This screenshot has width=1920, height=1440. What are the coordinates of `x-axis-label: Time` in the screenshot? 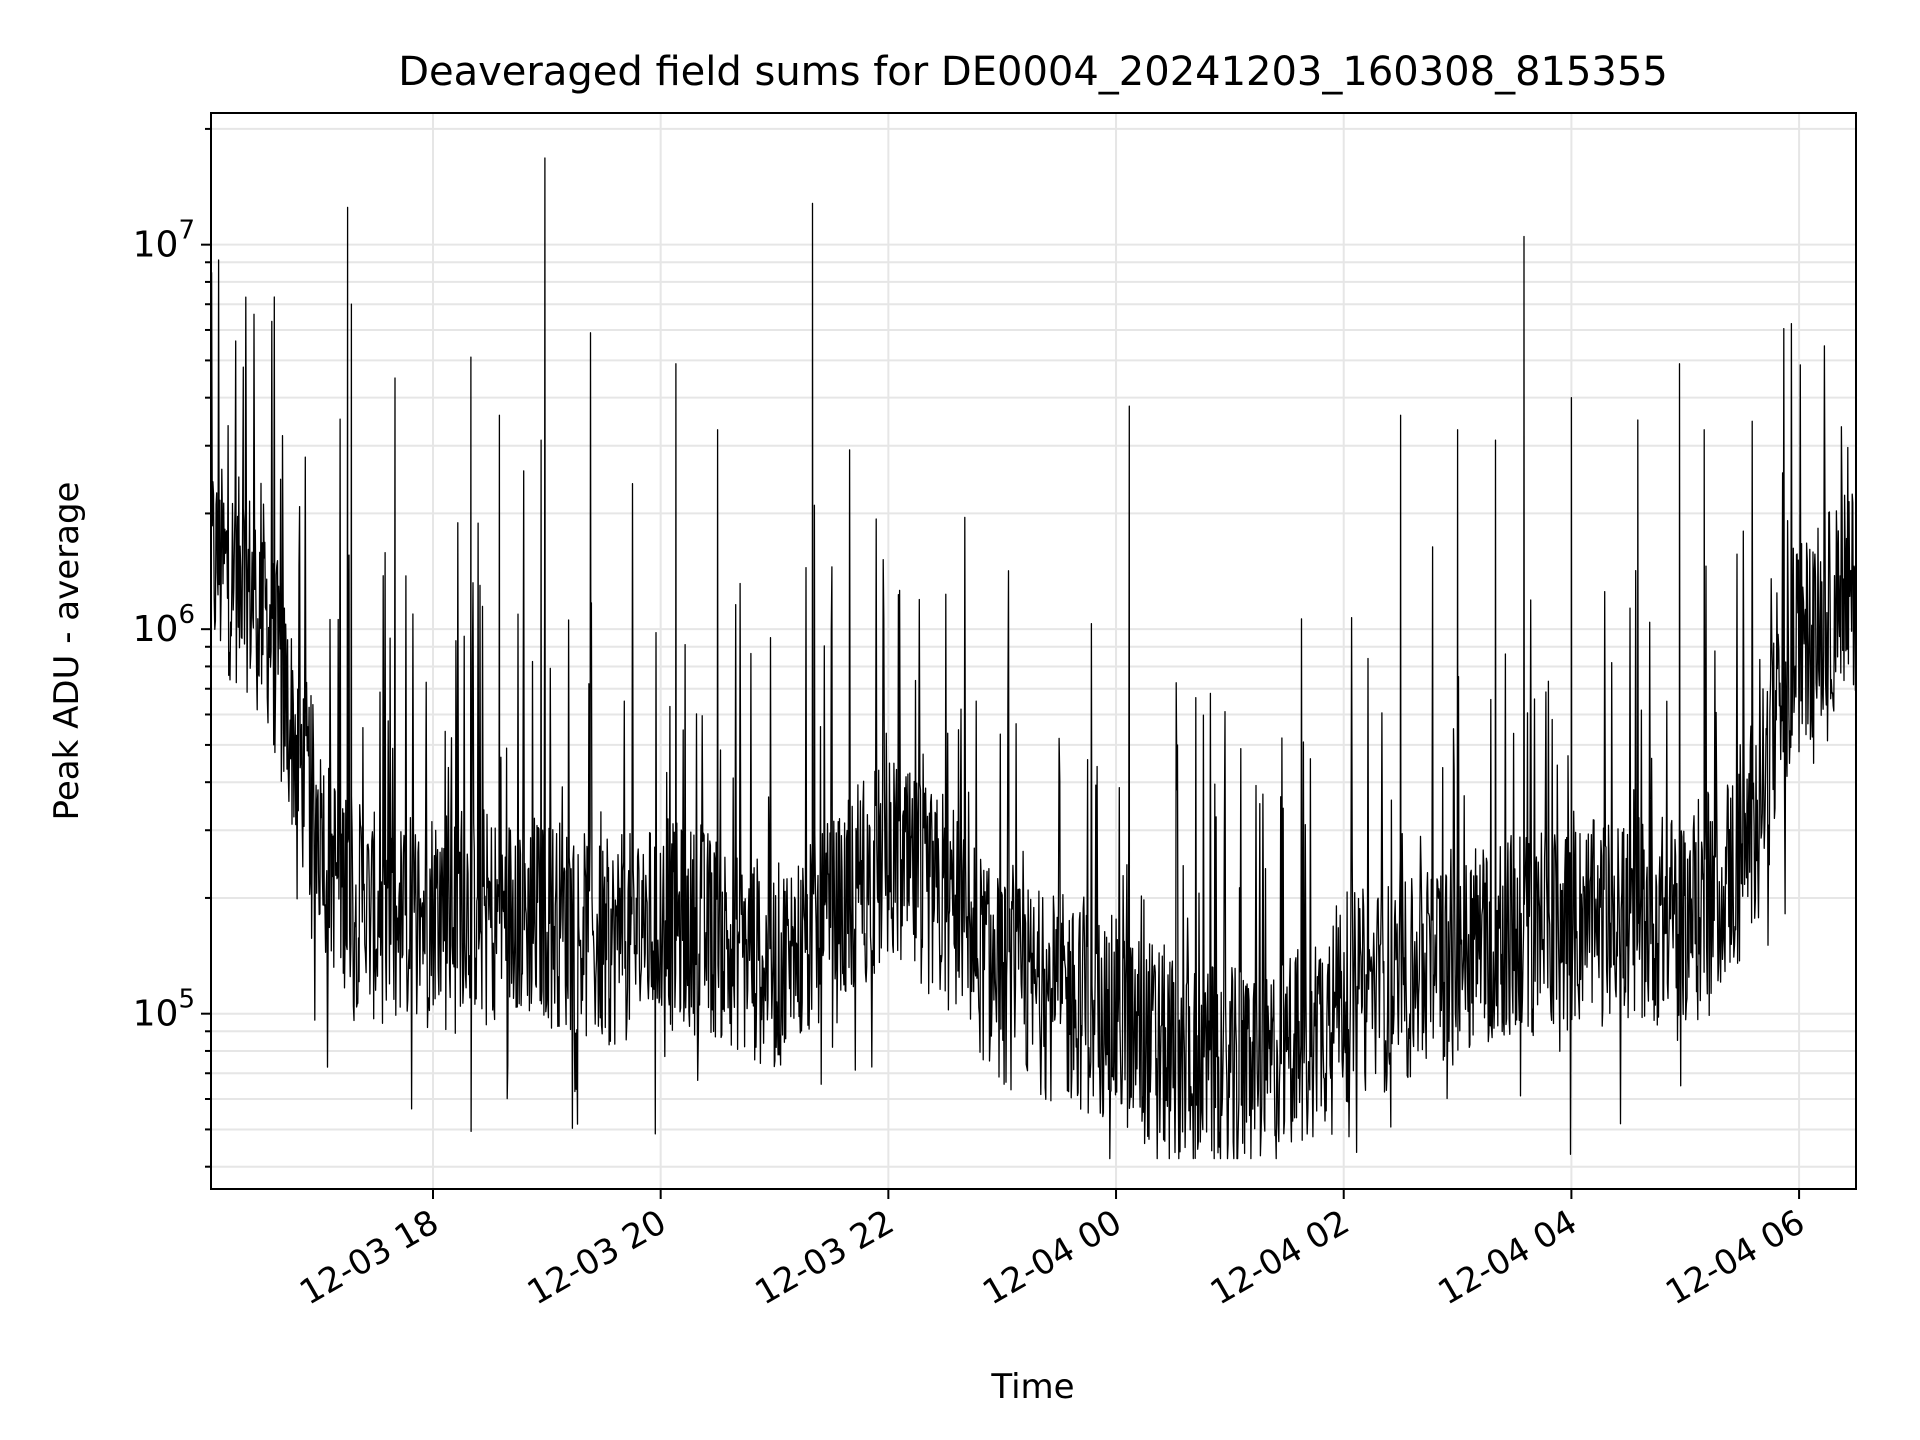 It's located at (1032, 1387).